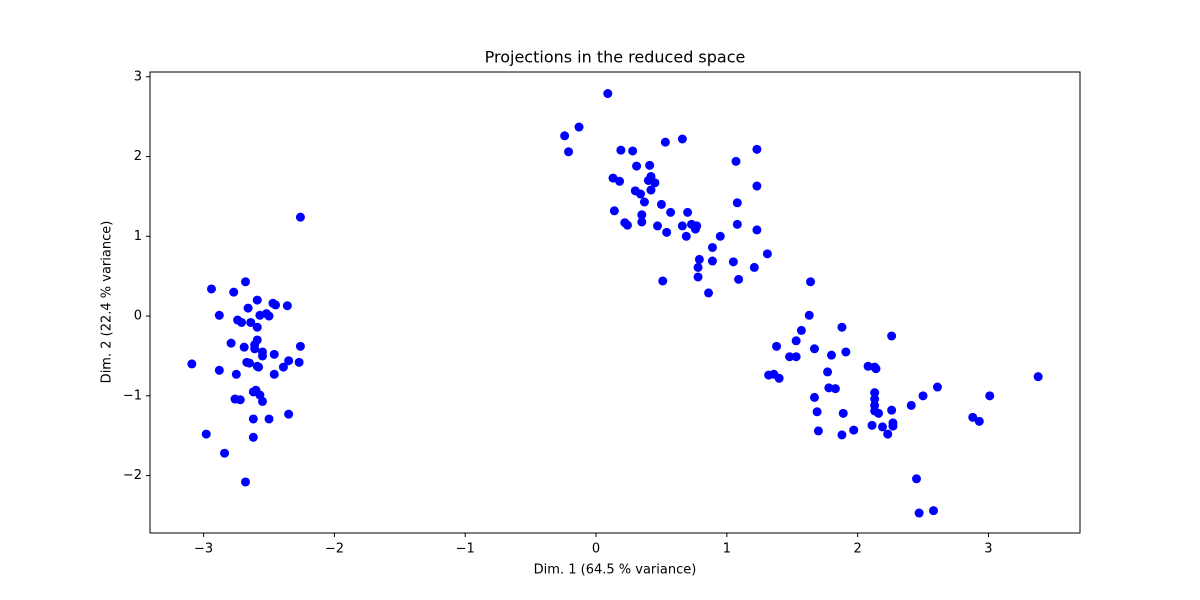 The height and width of the screenshot is (600, 1200). Describe the element at coordinates (138, 236) in the screenshot. I see `y-tick-label: 1` at that location.